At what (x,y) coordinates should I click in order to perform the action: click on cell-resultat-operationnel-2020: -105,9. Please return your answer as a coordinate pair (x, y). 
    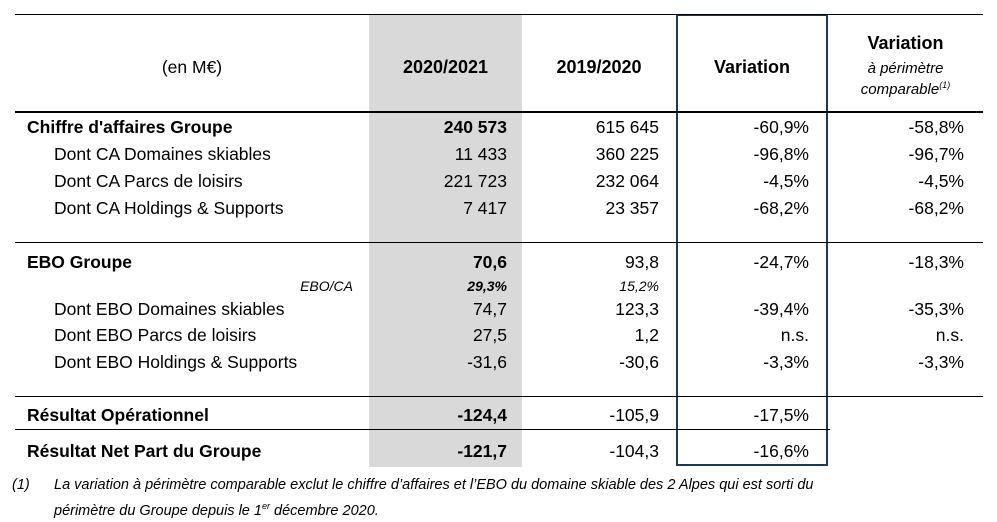
    Looking at the image, I should click on (634, 415).